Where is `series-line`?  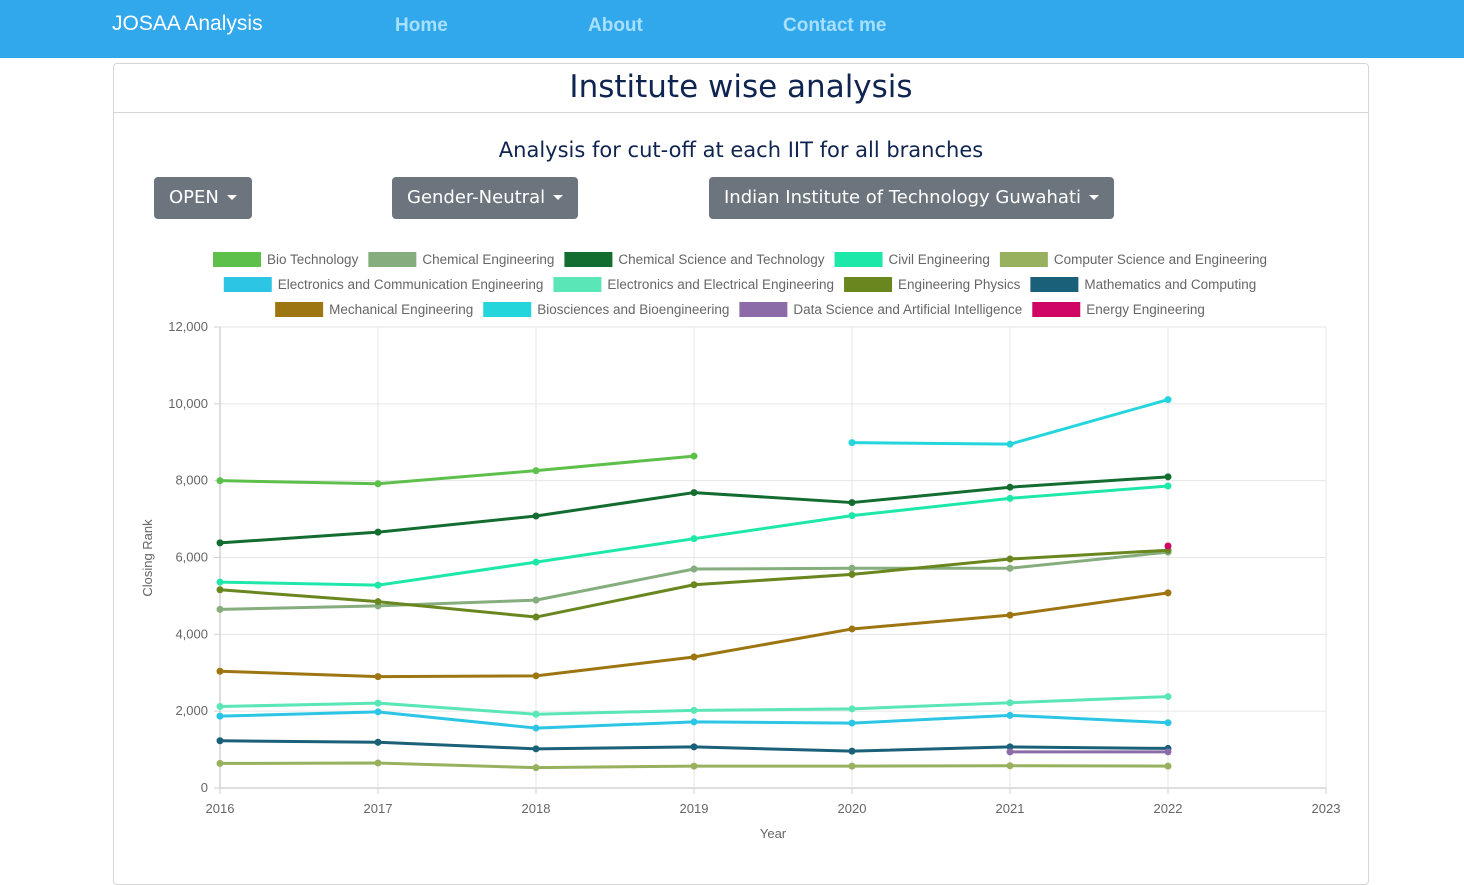
series-line is located at coordinates (457, 470).